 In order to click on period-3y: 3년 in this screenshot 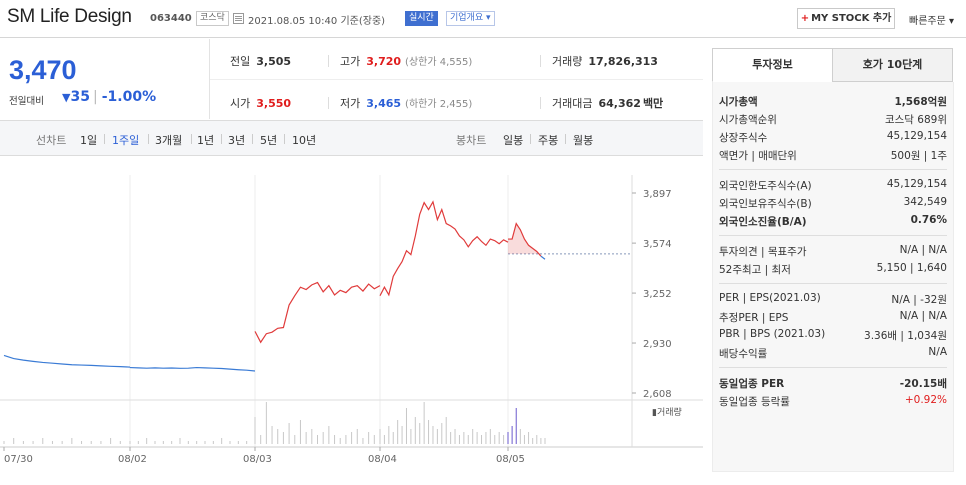, I will do `click(237, 140)`.